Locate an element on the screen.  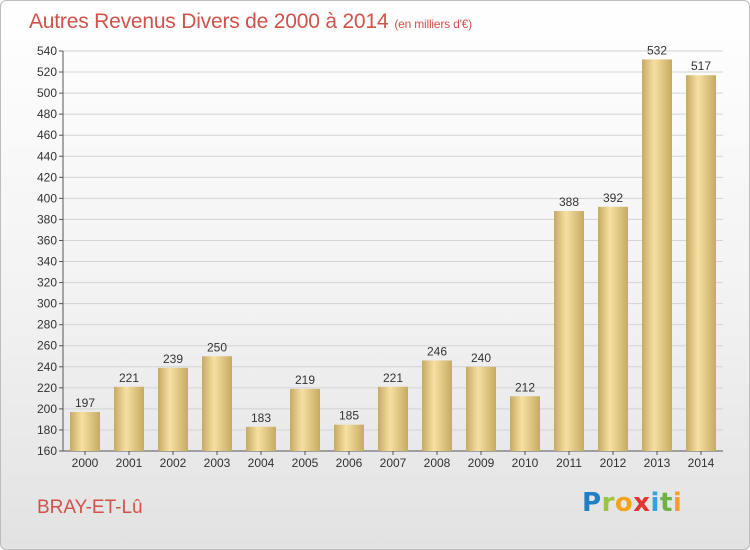
y-tick-label: 280 is located at coordinates (47, 325).